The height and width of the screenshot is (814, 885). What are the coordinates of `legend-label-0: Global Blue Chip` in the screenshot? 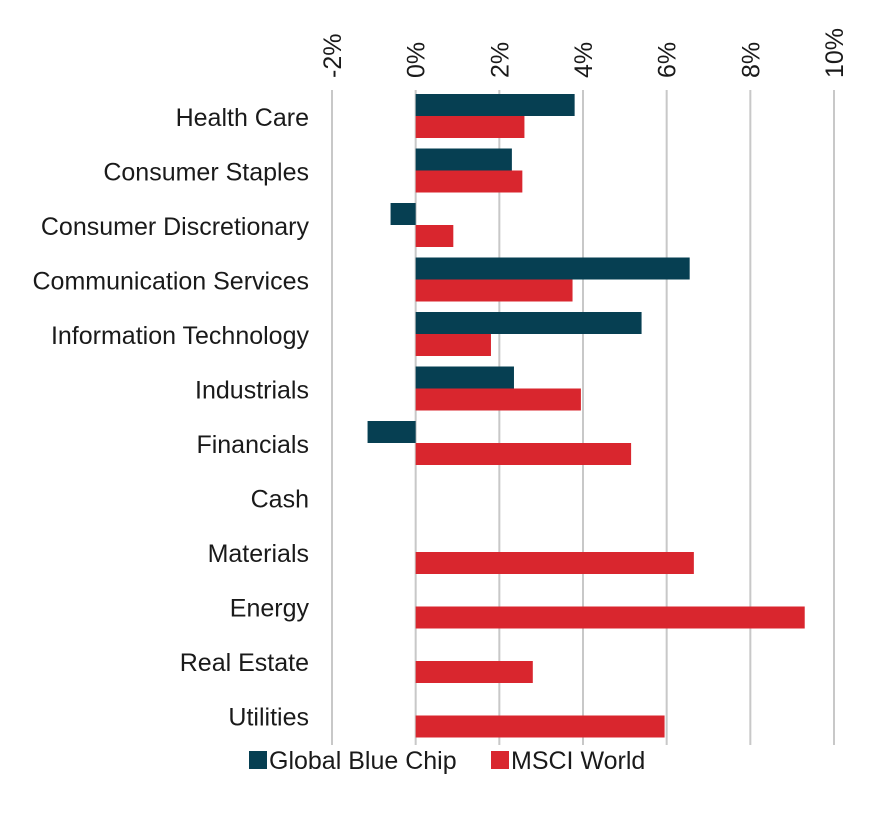 It's located at (363, 761).